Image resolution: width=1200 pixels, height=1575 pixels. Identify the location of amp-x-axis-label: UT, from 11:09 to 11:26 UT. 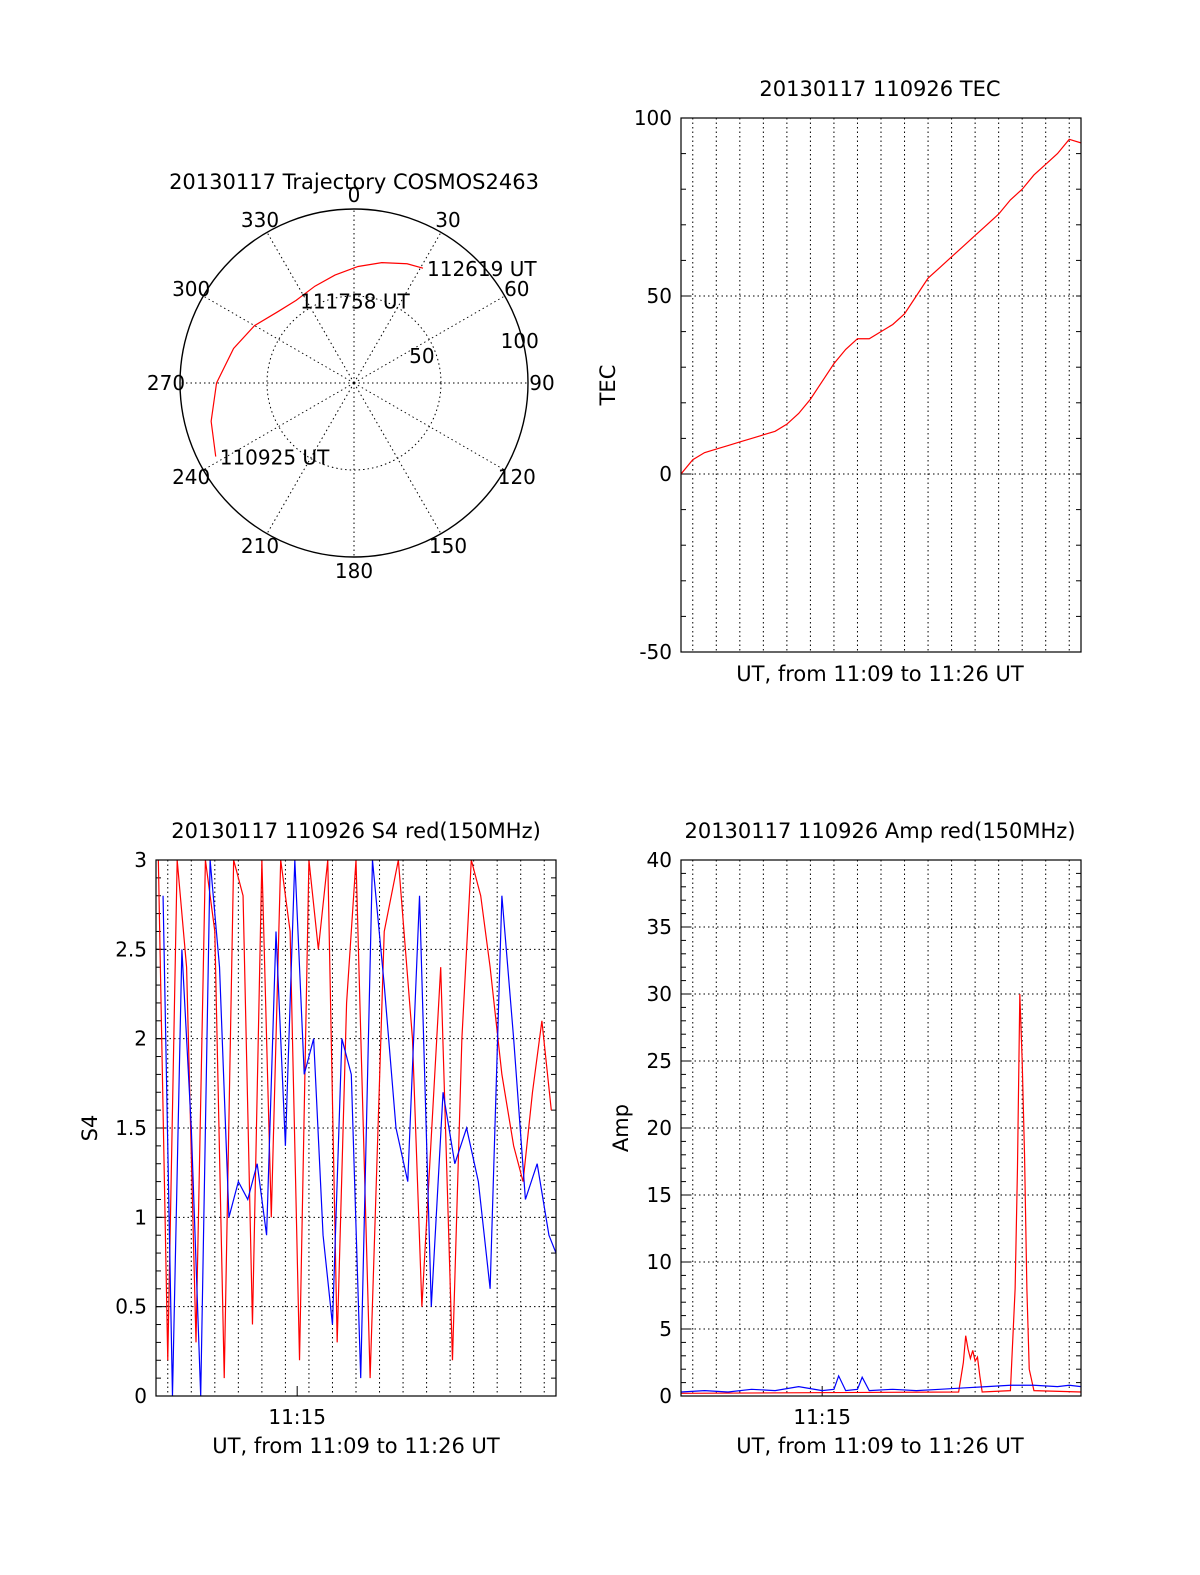
(880, 1446).